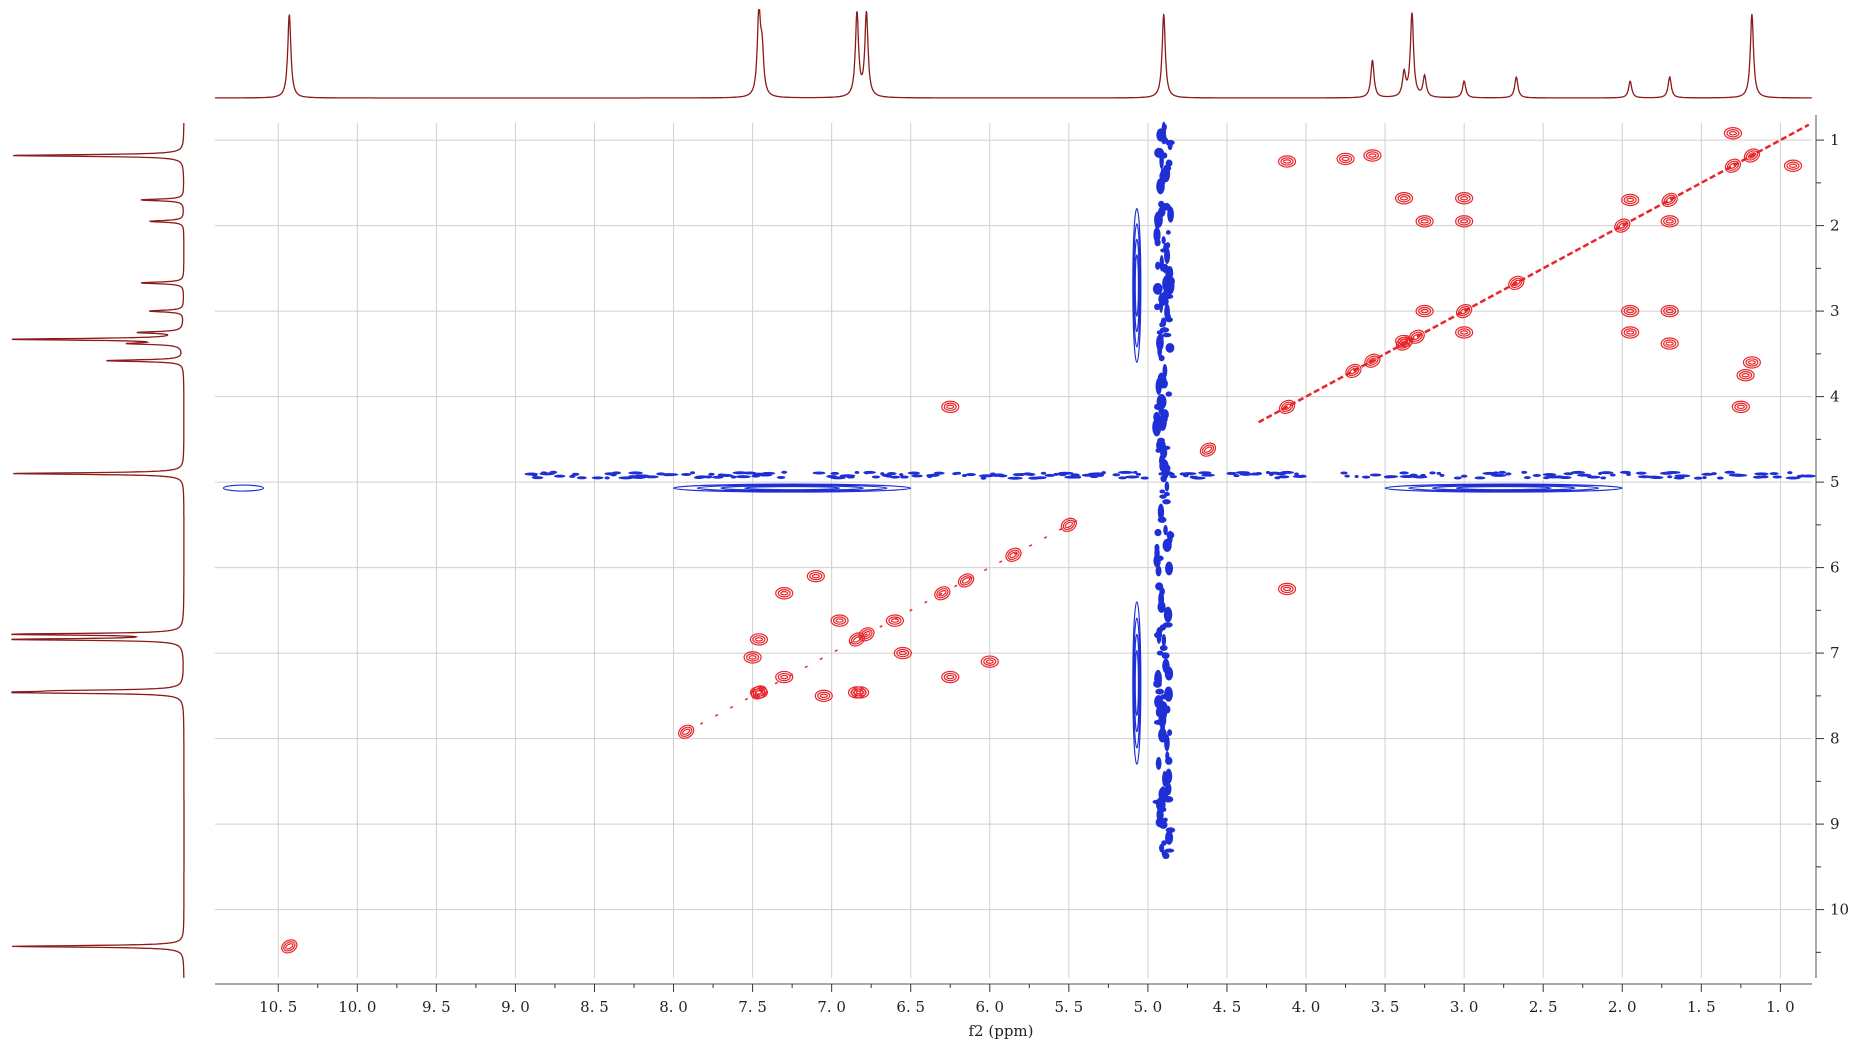 The width and height of the screenshot is (1854, 1041). Describe the element at coordinates (1622, 1007) in the screenshot. I see `f2-tick-label: 2. 0` at that location.